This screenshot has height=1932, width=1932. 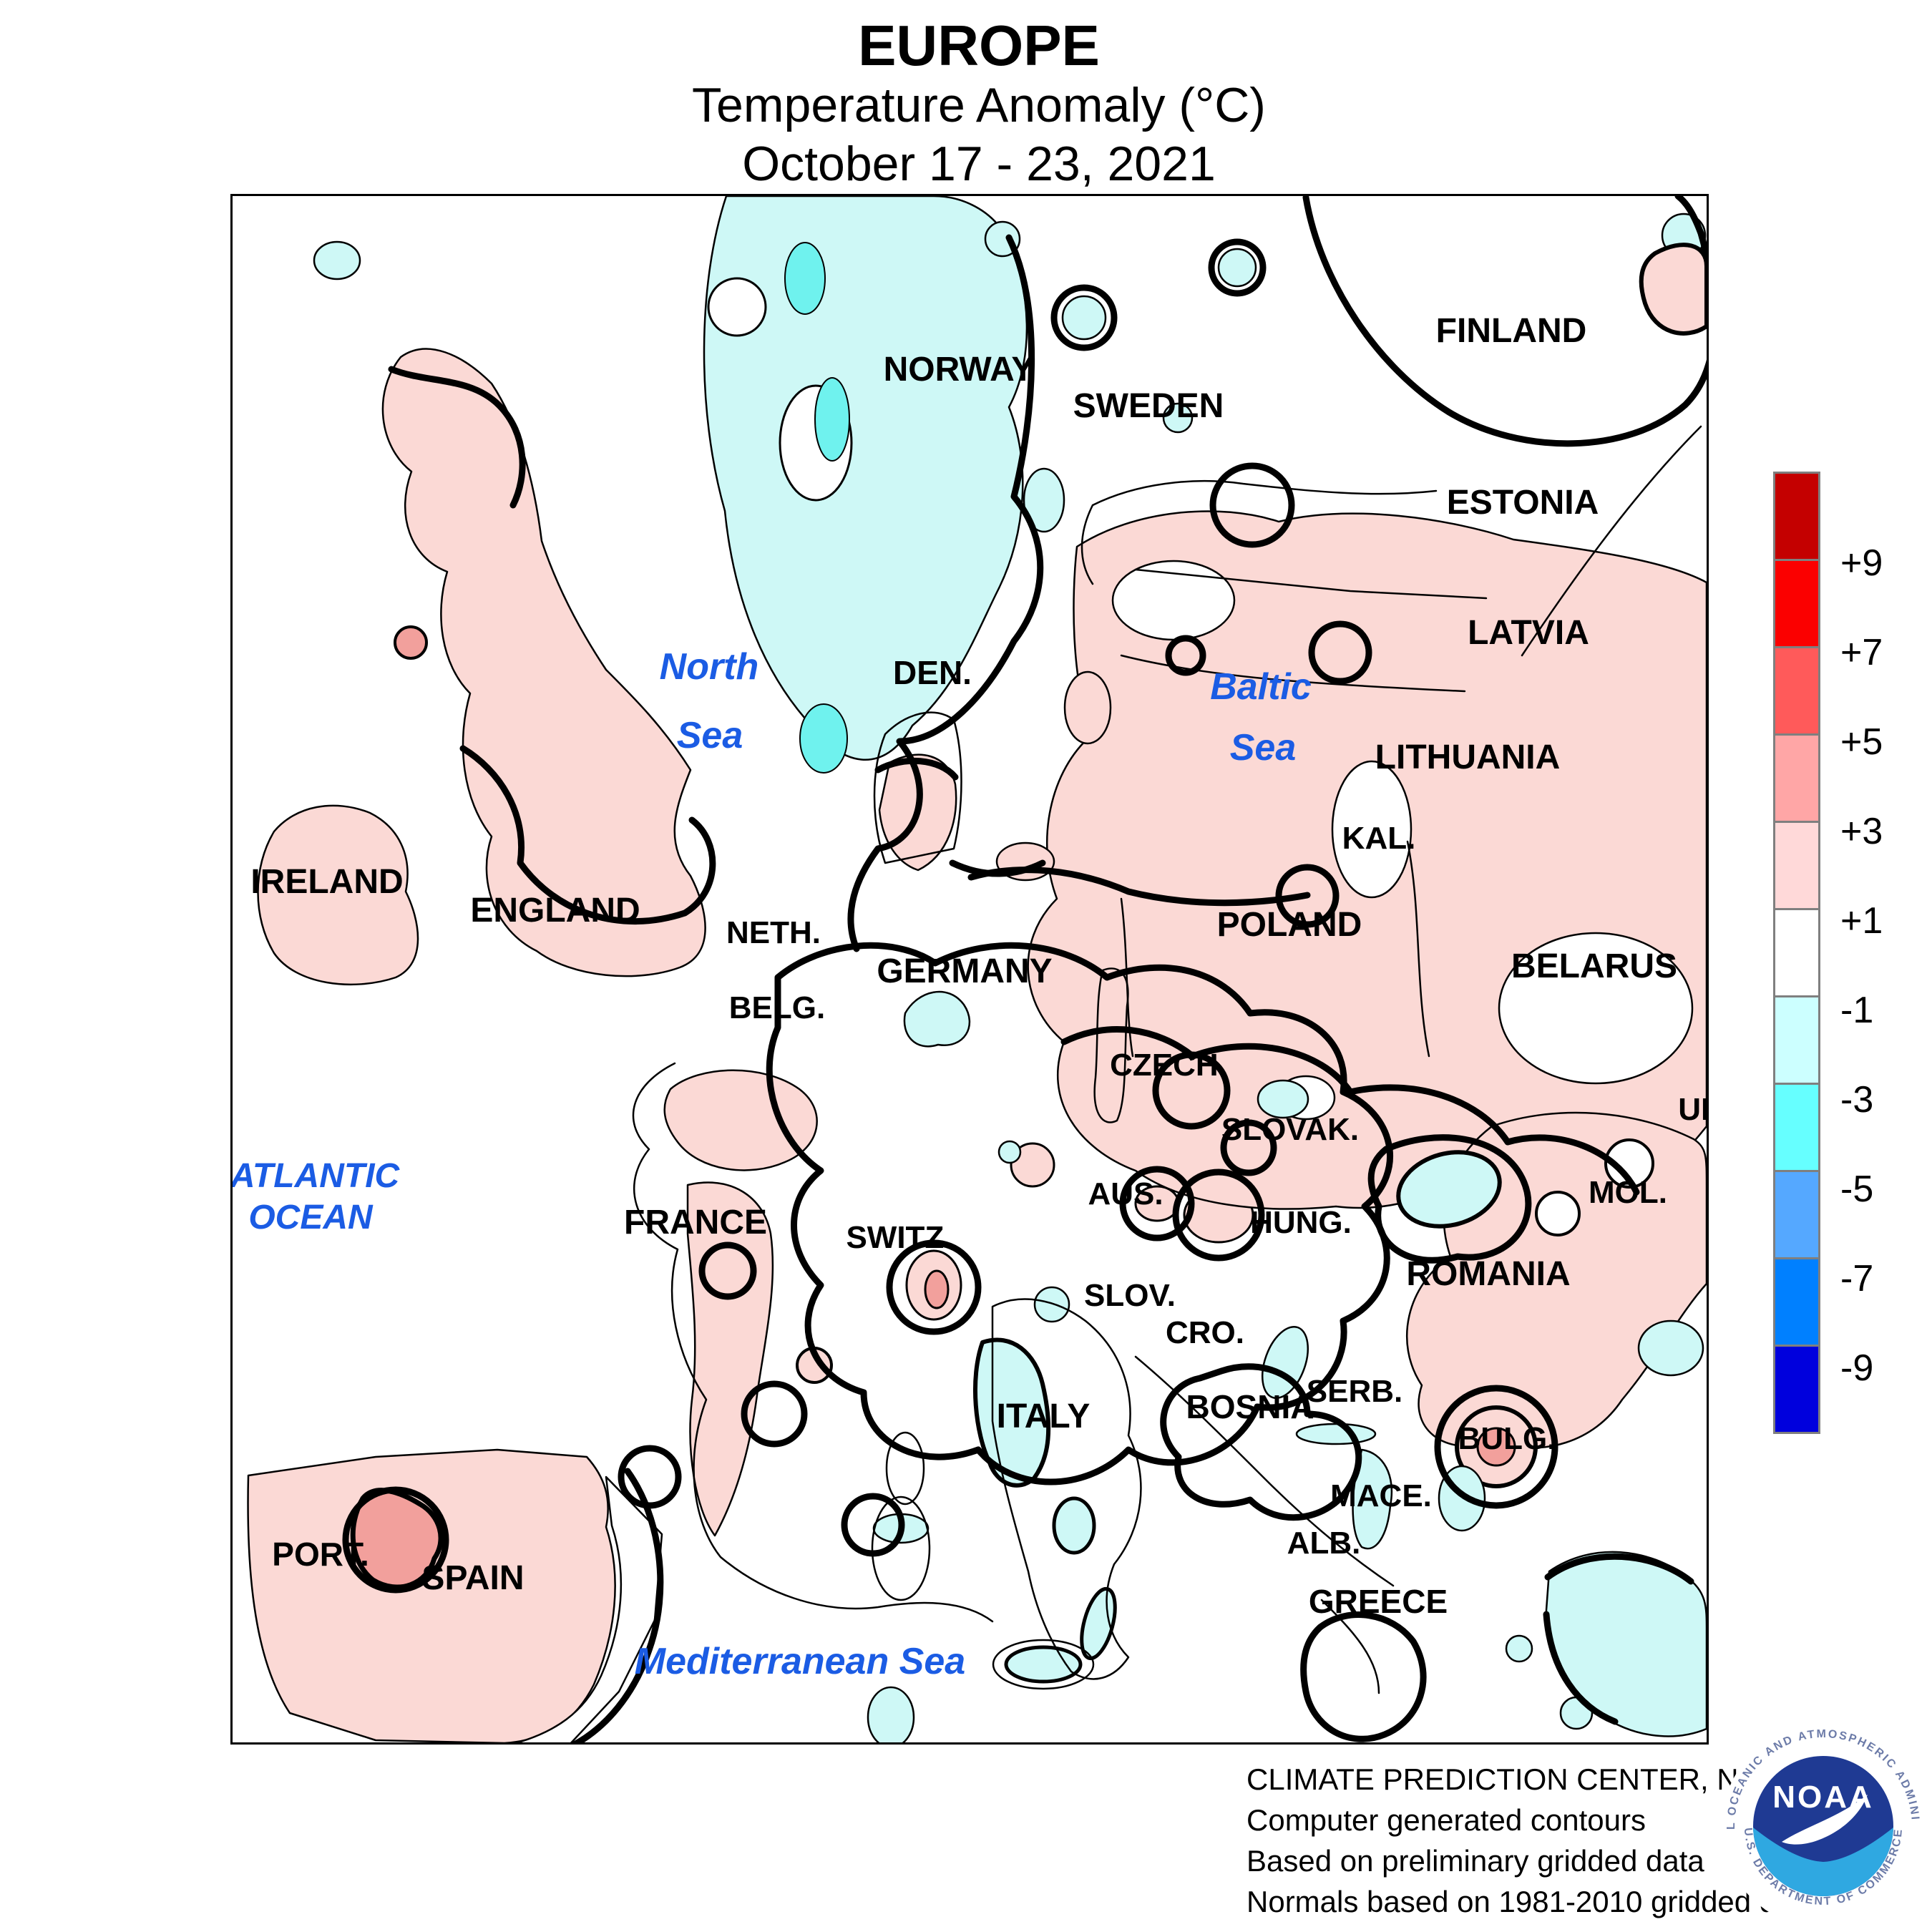 I want to click on label-den: DEN., so click(x=932, y=672).